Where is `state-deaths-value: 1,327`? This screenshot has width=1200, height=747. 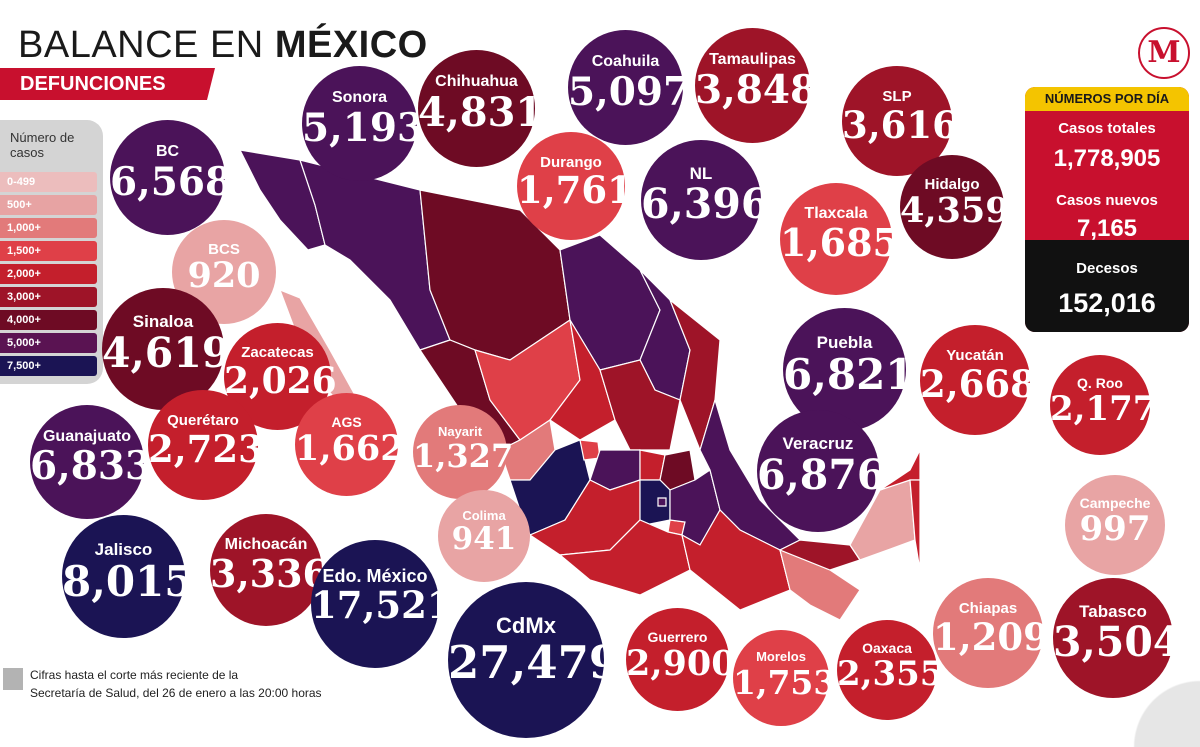 state-deaths-value: 1,327 is located at coordinates (463, 456).